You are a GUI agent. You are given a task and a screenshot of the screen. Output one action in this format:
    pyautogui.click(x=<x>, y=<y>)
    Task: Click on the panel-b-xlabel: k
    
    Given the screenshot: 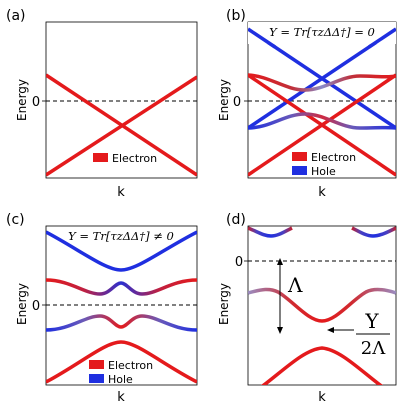 What is the action you would take?
    pyautogui.click(x=322, y=192)
    